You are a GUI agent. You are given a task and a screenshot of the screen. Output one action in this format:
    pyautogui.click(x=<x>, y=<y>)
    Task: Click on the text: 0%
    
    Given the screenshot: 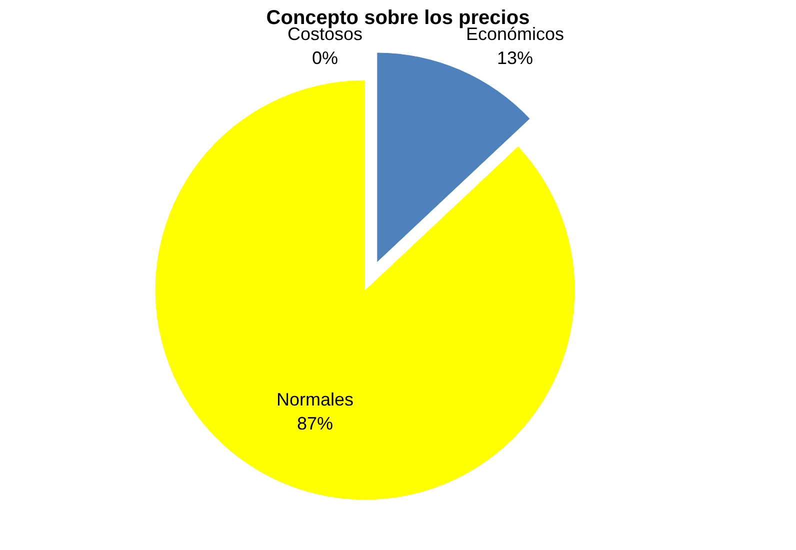 What is the action you would take?
    pyautogui.click(x=325, y=58)
    